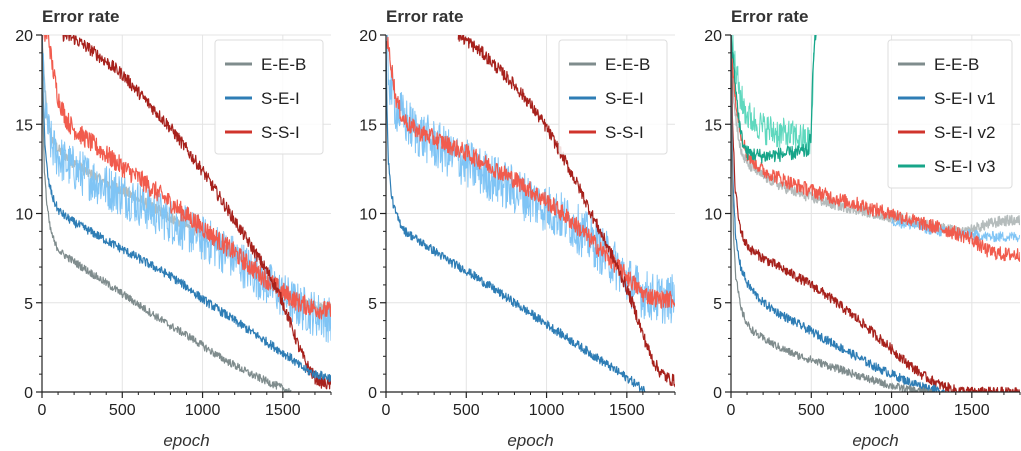  What do you see at coordinates (964, 166) in the screenshot?
I see `legend-label: S-E-I v3` at bounding box center [964, 166].